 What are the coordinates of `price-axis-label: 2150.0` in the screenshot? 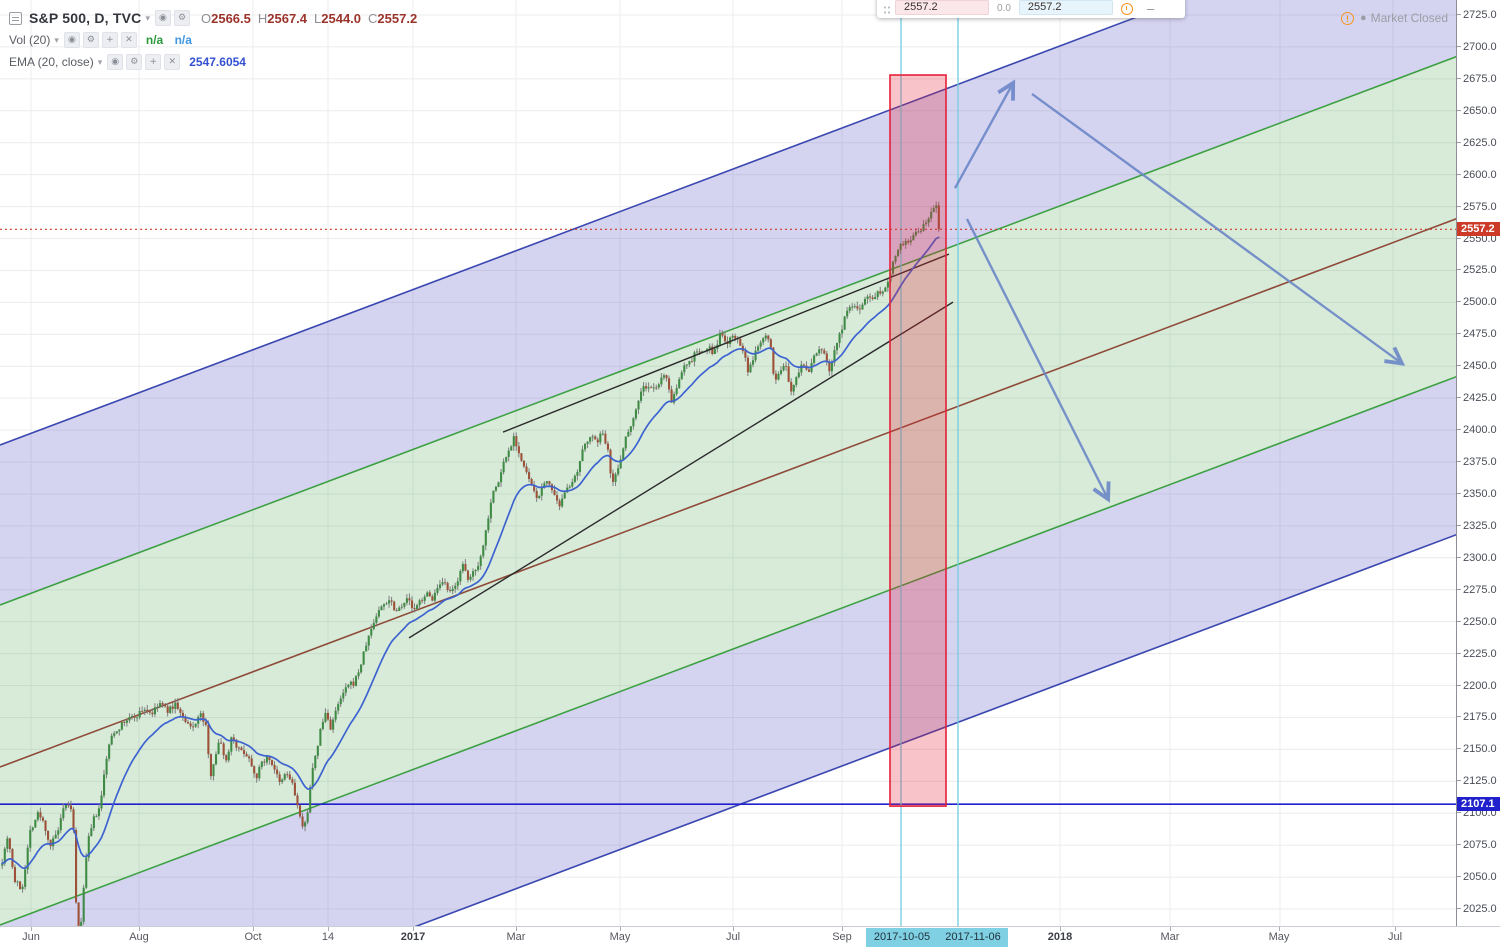 It's located at (1478, 749).